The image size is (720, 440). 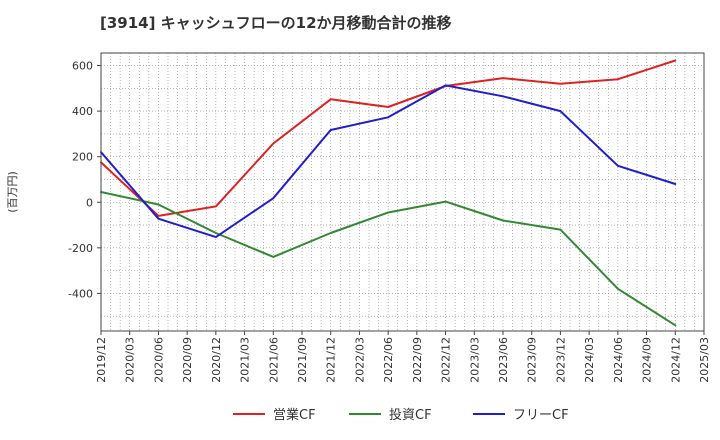 I want to click on x-tick-label: 2024/06, so click(x=618, y=360).